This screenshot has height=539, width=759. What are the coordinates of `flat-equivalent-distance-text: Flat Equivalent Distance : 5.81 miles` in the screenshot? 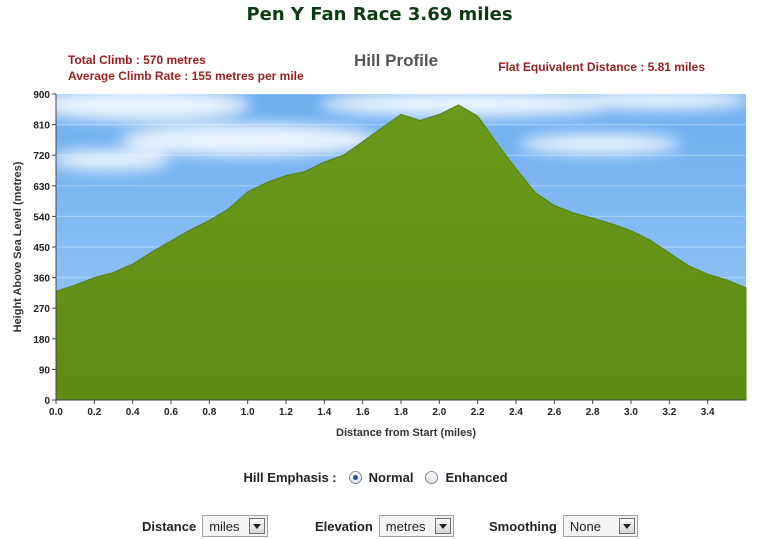 It's located at (601, 67).